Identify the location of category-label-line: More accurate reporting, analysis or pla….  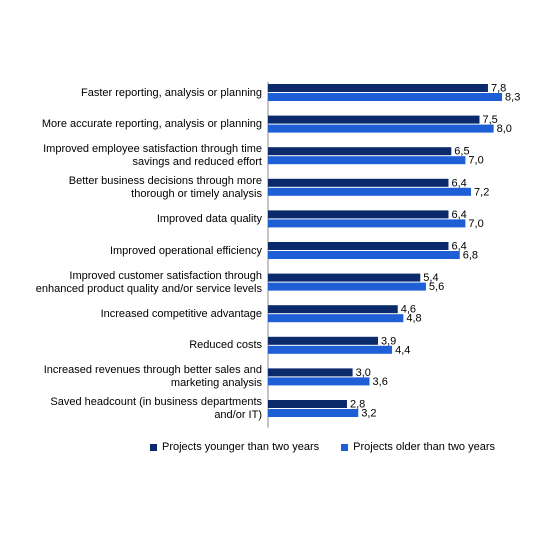
(151, 124).